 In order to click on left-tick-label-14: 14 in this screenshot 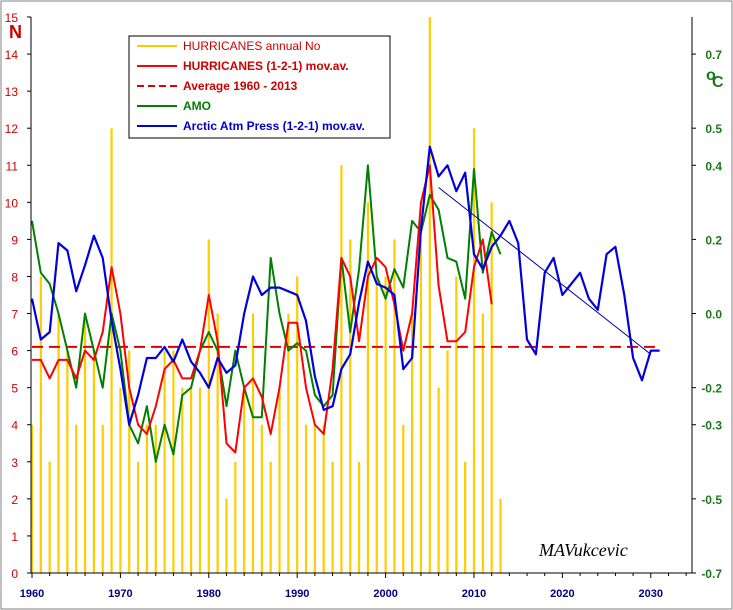, I will do `click(12, 55)`.